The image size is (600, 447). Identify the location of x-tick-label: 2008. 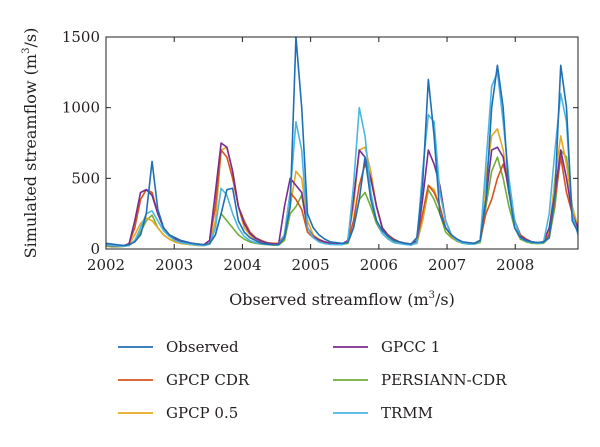
(515, 265).